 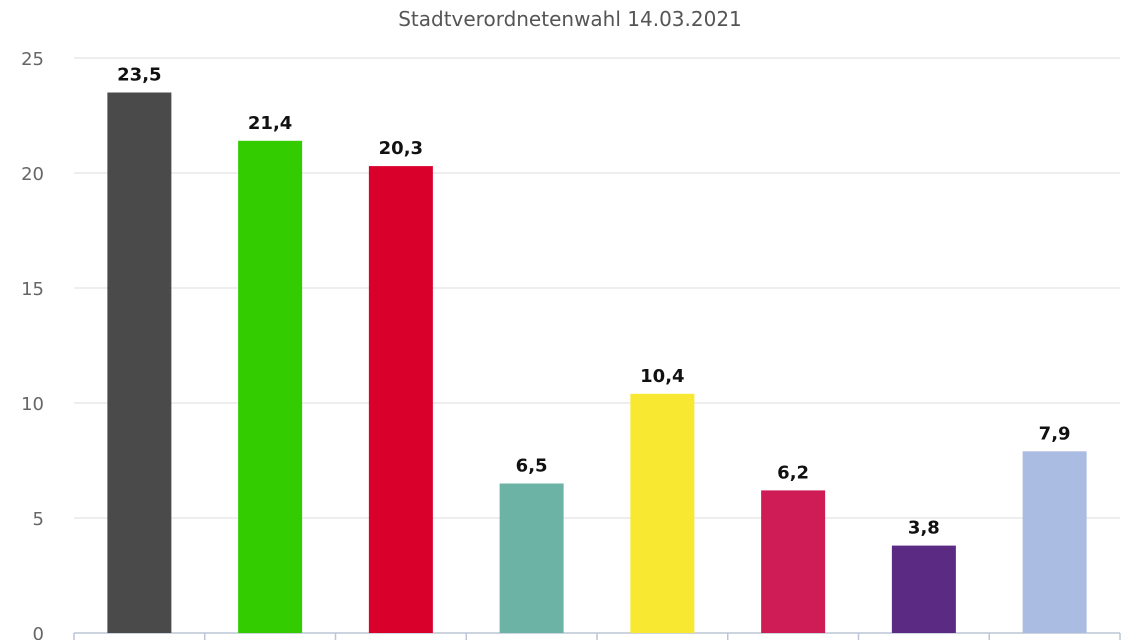 What do you see at coordinates (1055, 433) in the screenshot?
I see `data-label: 7,9` at bounding box center [1055, 433].